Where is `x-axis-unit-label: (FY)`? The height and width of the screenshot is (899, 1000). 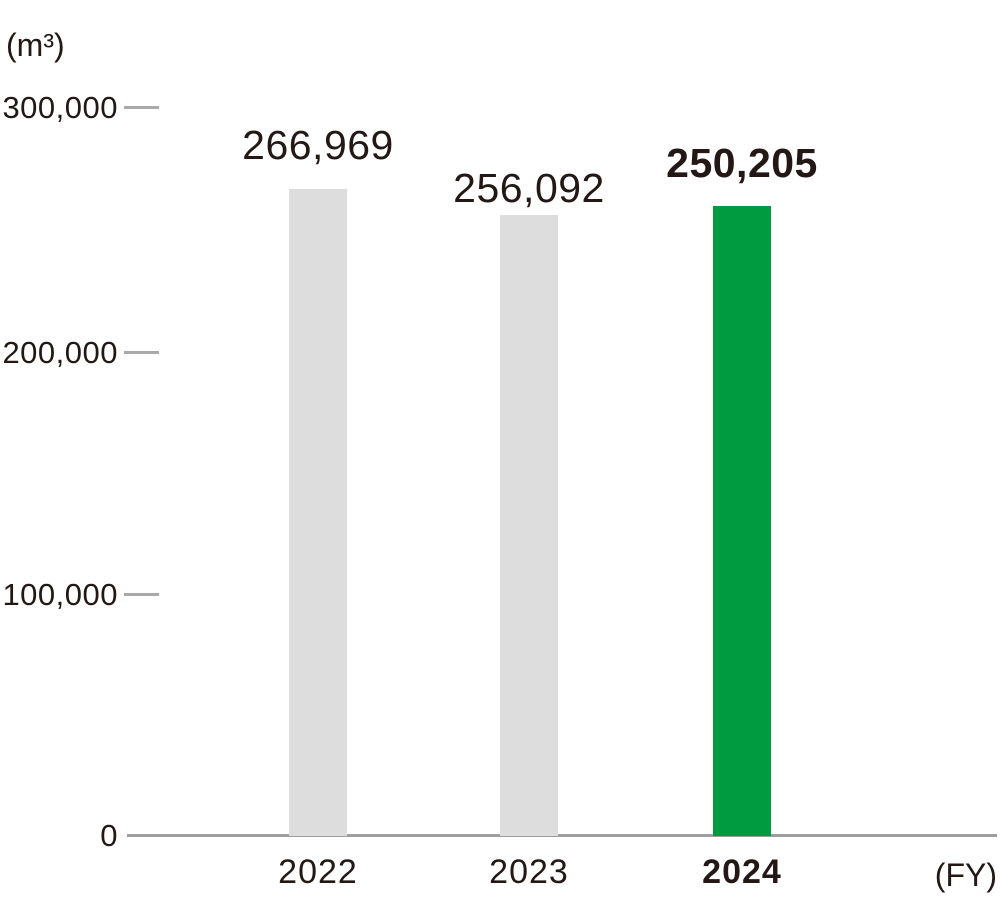
x-axis-unit-label: (FY) is located at coordinates (965, 875).